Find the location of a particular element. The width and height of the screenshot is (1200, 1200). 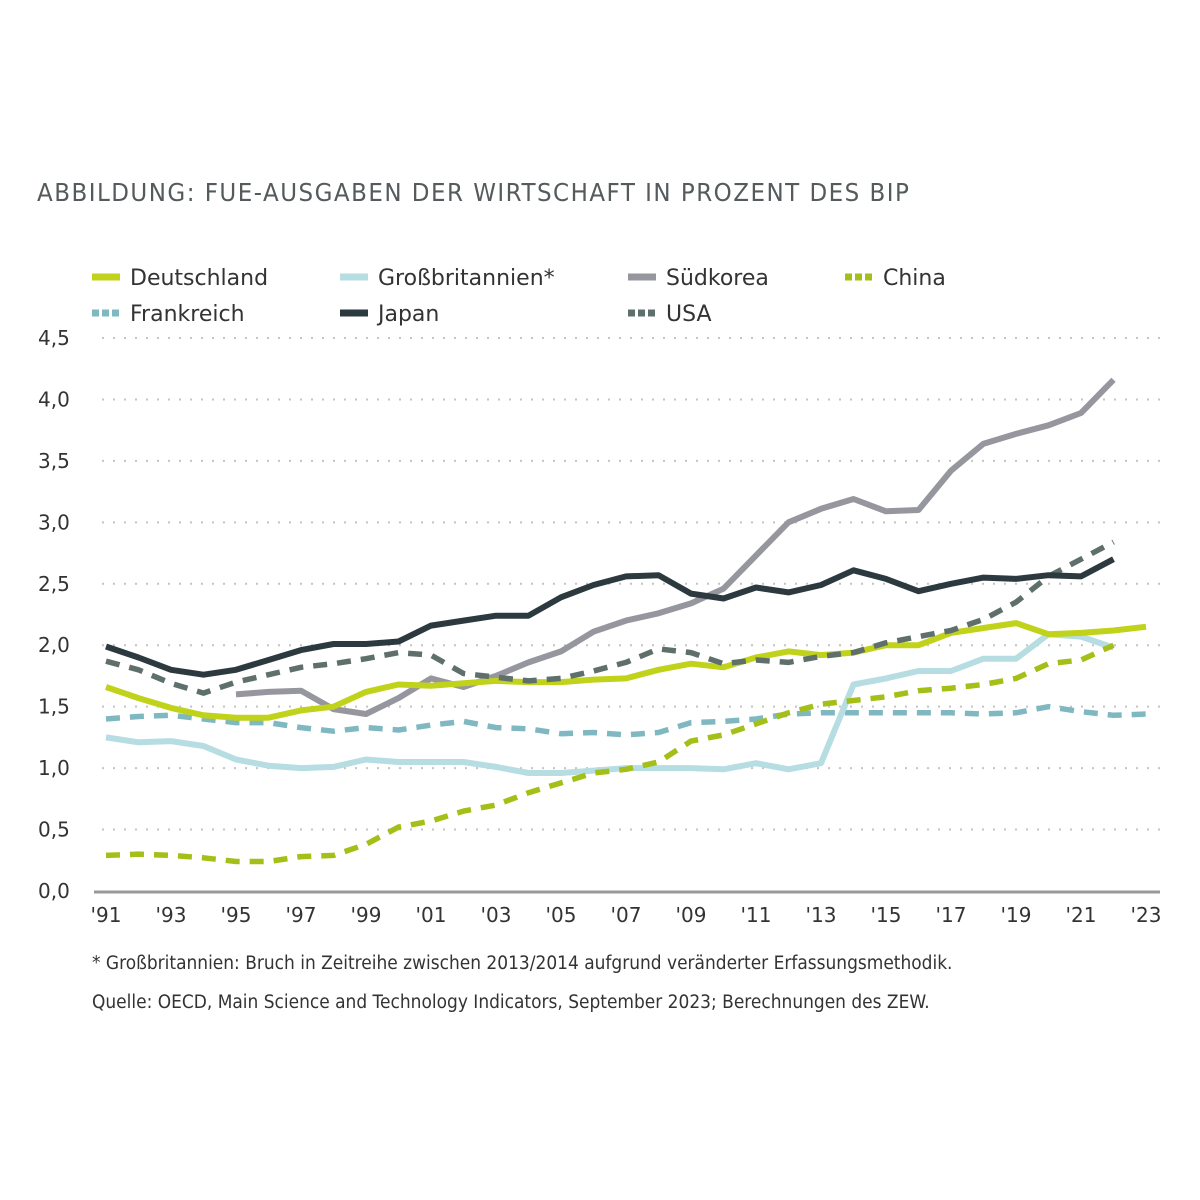

x-tick-label: '23 is located at coordinates (1146, 915).